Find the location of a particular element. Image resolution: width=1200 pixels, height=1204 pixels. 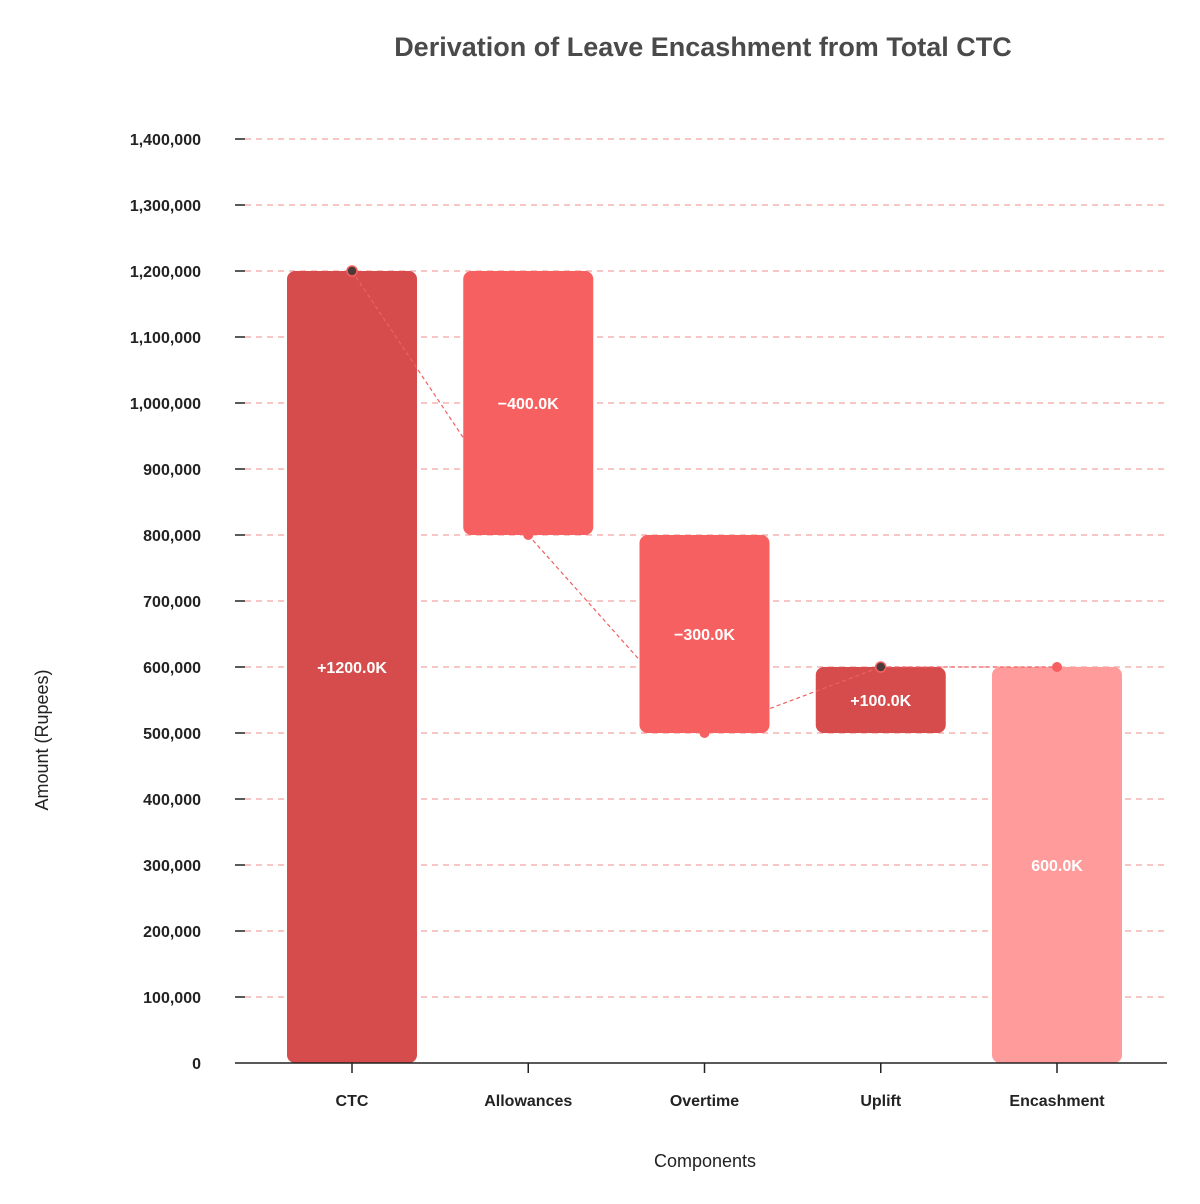

y-tick-label: 300,000 is located at coordinates (172, 866).